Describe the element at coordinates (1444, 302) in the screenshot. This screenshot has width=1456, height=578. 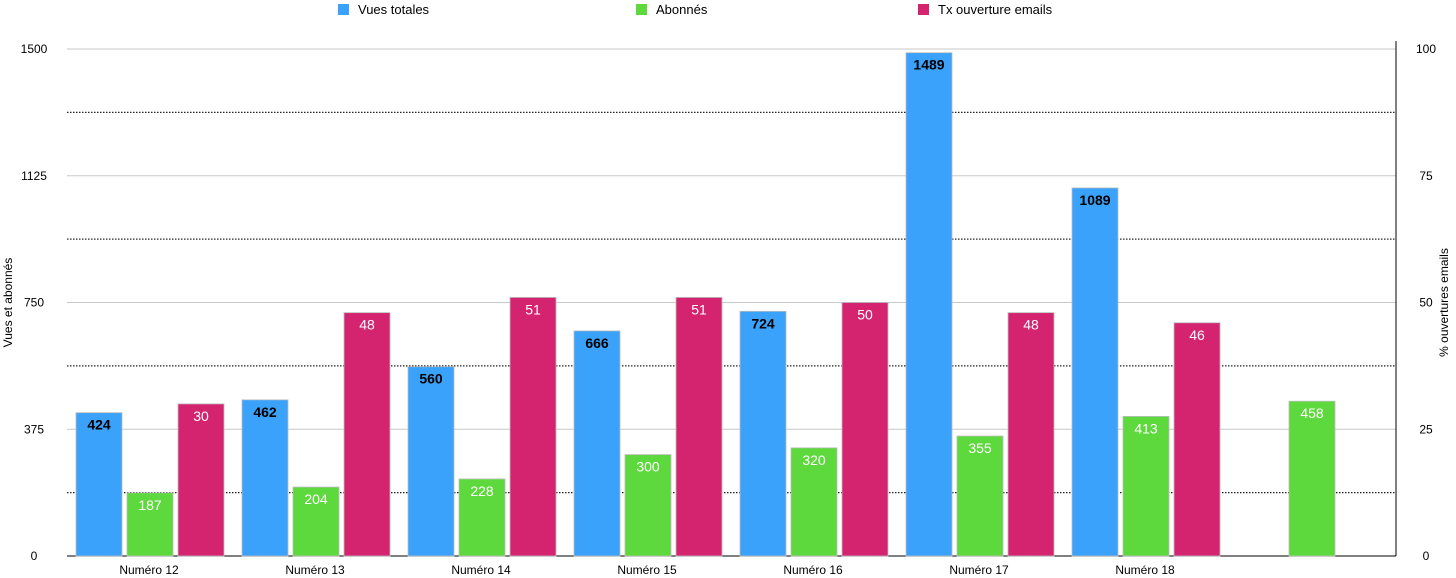
I see `y-right-axis-title: % ouvertures emails` at that location.